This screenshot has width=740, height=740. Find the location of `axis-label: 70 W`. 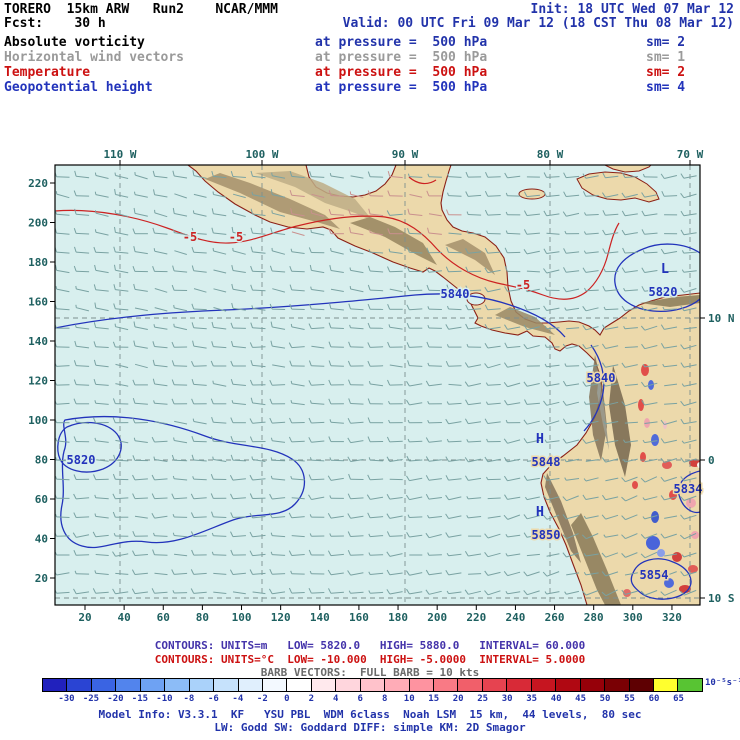

axis-label: 70 W is located at coordinates (690, 154).